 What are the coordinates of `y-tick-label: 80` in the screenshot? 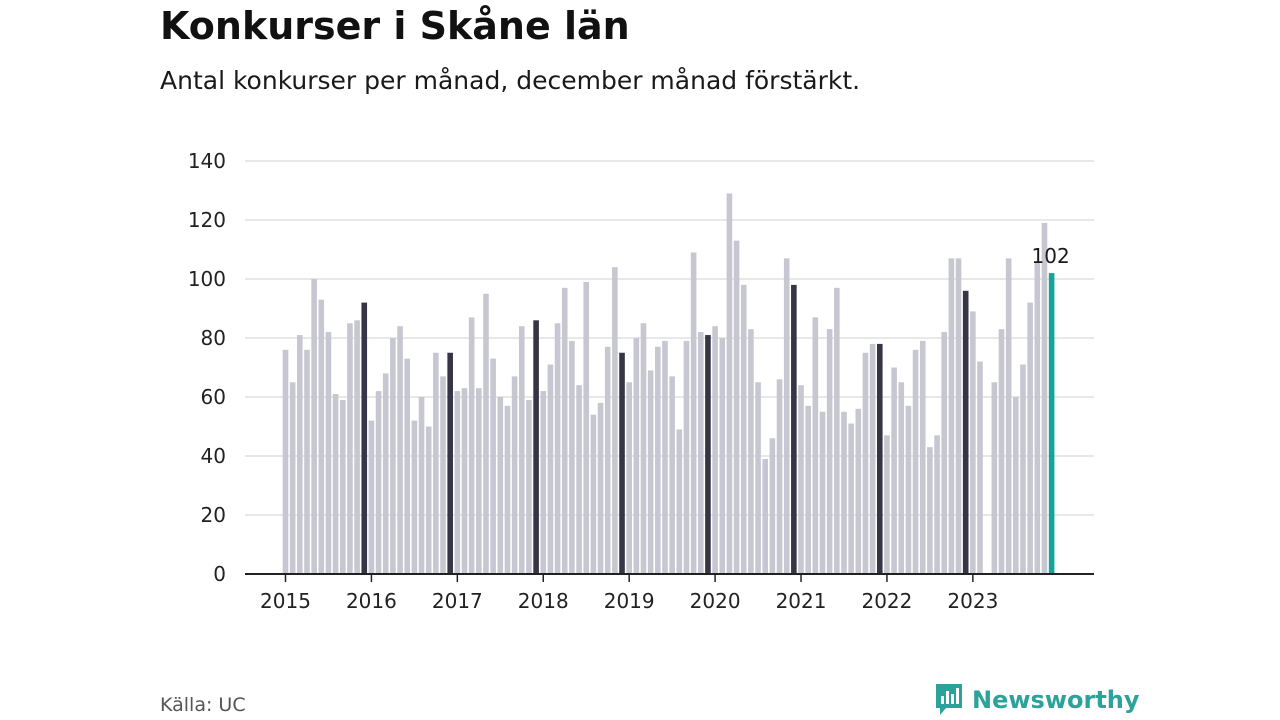 It's located at (213, 338).